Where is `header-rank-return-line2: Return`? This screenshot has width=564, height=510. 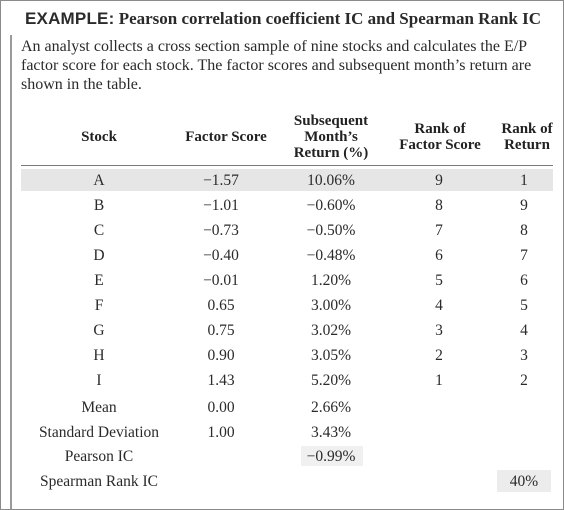
header-rank-return-line2: Return is located at coordinates (527, 145).